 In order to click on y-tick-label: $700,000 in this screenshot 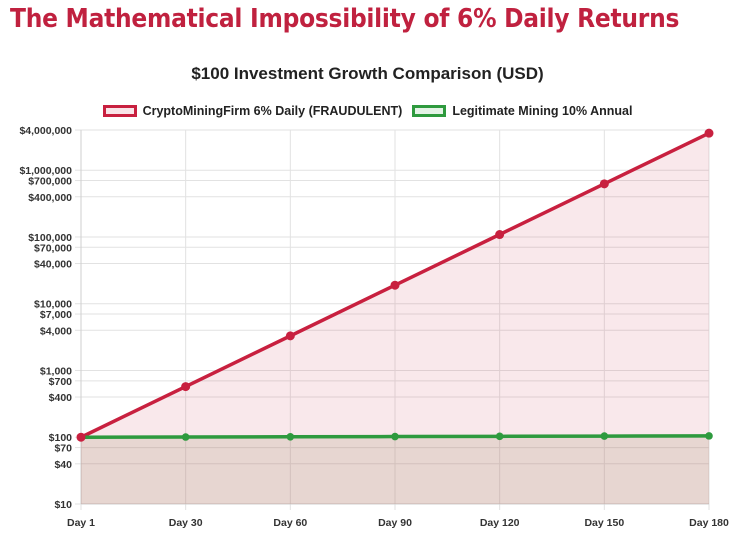, I will do `click(50, 182)`.